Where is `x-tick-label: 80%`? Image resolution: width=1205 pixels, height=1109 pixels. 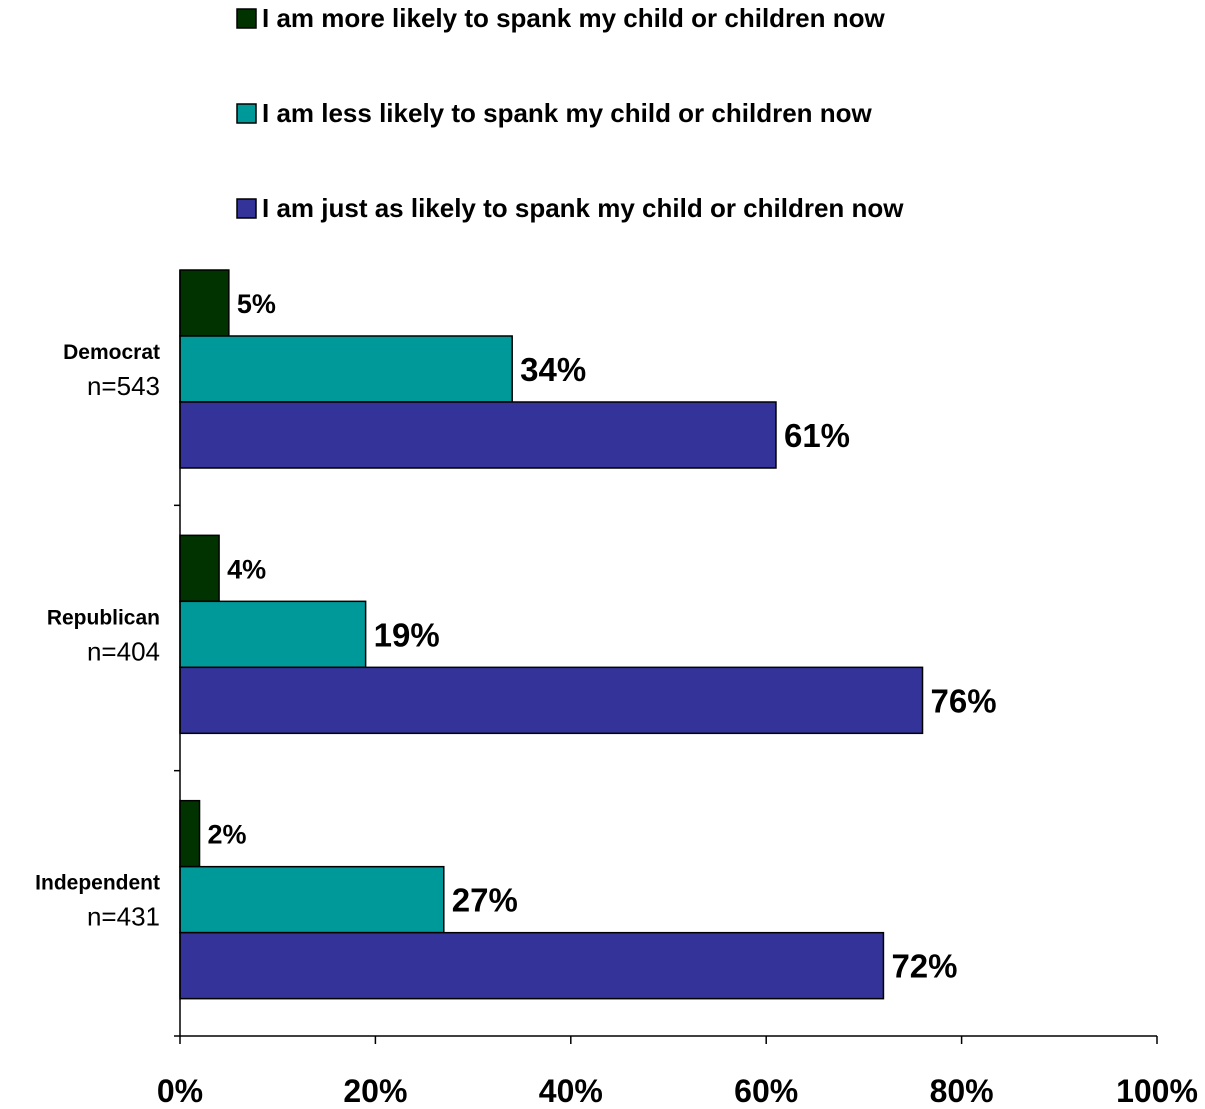 x-tick-label: 80% is located at coordinates (962, 1091).